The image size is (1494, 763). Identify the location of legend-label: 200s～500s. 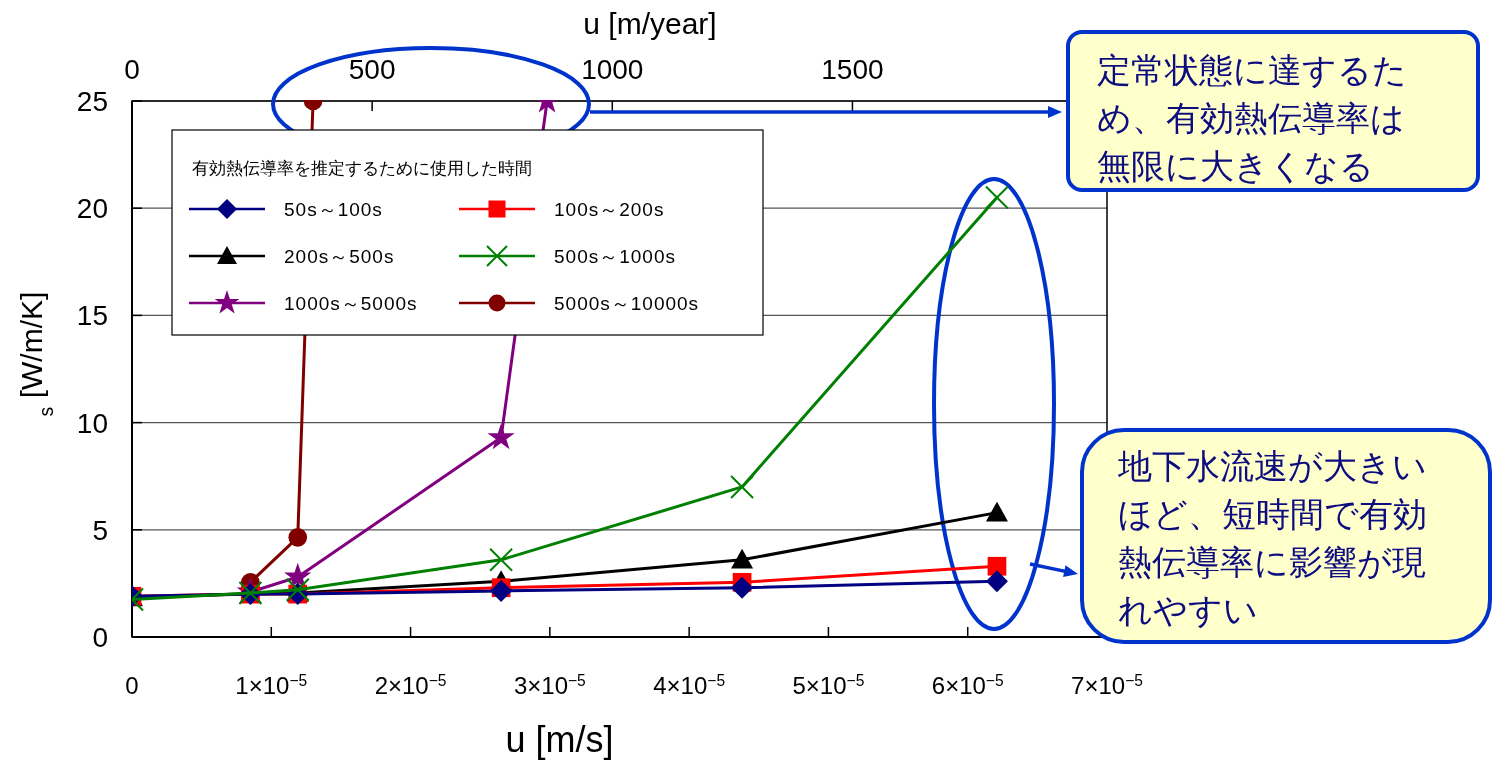
(339, 256).